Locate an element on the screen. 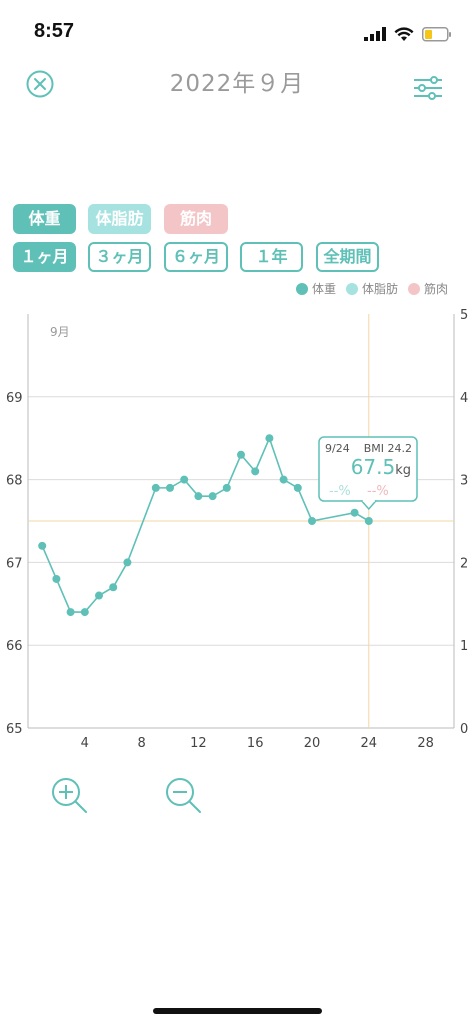  y-tick-left: 68 is located at coordinates (14, 481).